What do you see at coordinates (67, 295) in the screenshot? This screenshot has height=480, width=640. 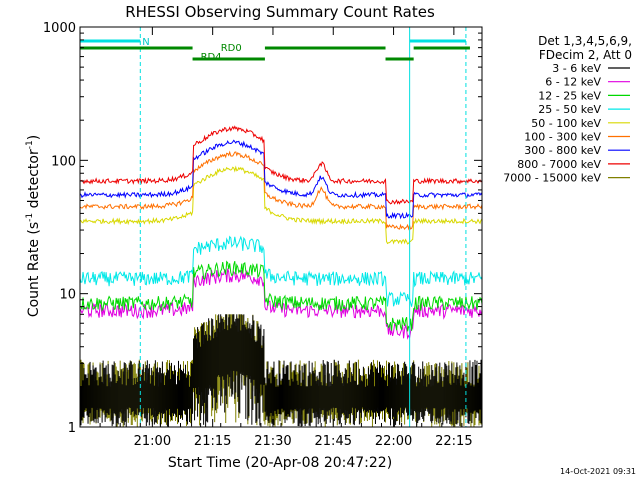 I see `y-tick-label-1: 10` at bounding box center [67, 295].